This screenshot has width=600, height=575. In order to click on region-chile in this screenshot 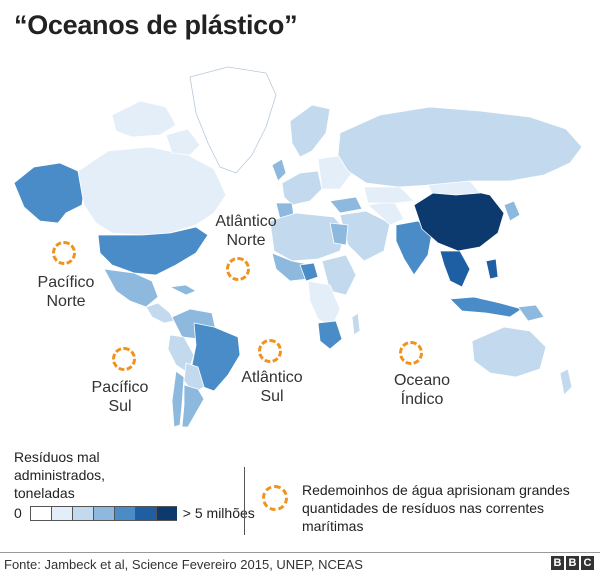, I will do `click(178, 399)`.